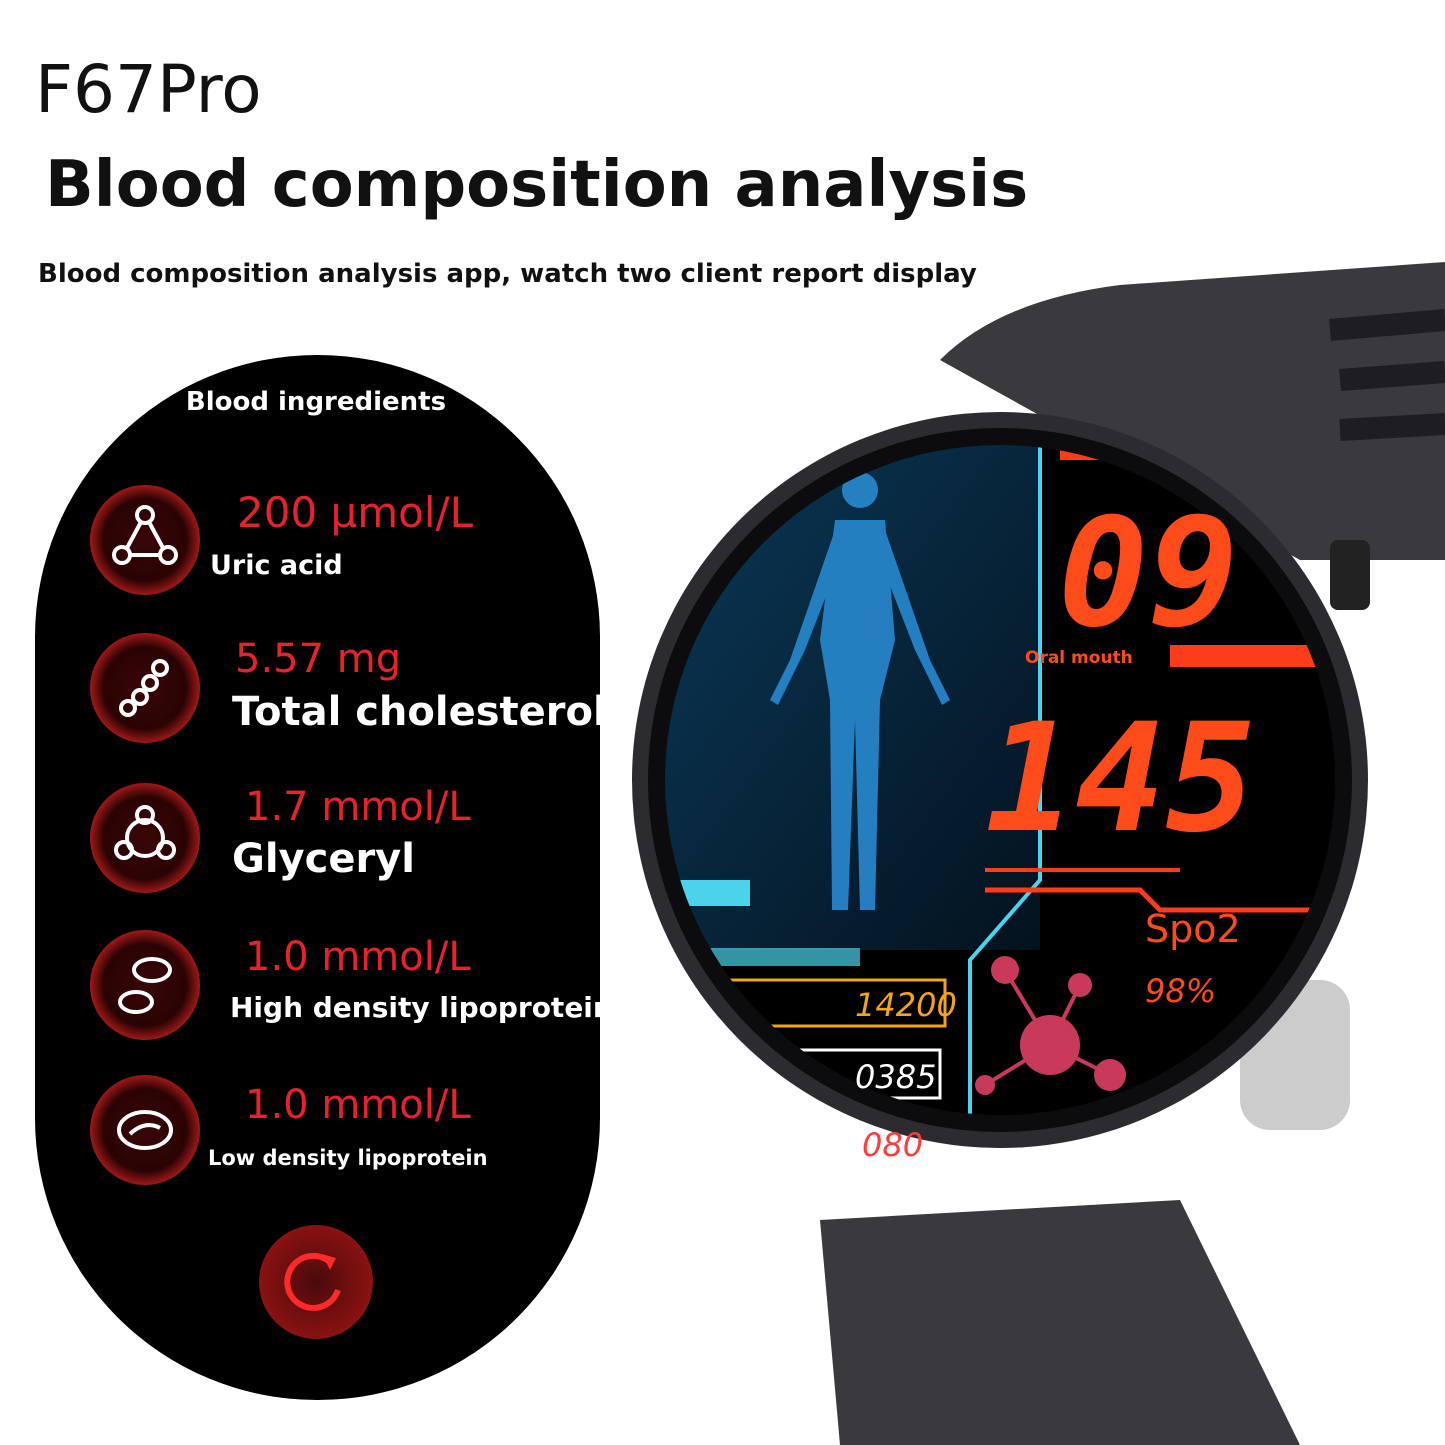 The image size is (1445, 1445). Describe the element at coordinates (536, 185) in the screenshot. I see `title: Blood composition analysis` at that location.